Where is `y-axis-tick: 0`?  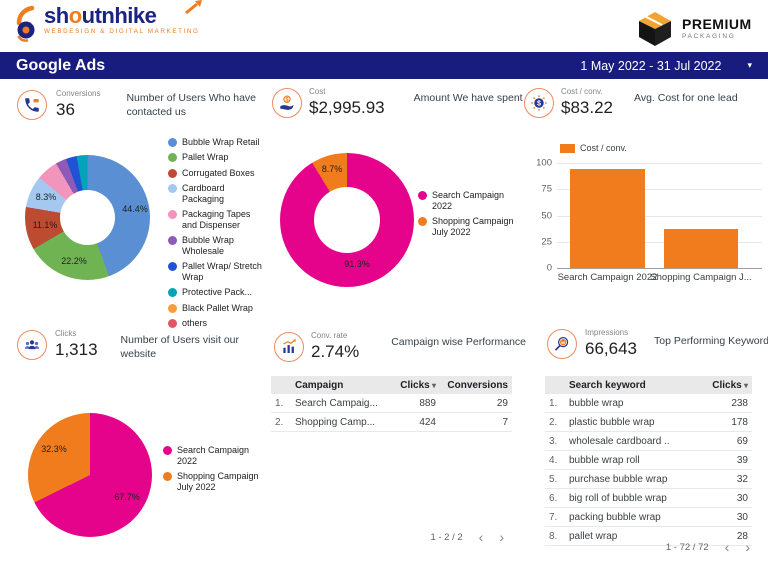 y-axis-tick: 0 is located at coordinates (549, 268).